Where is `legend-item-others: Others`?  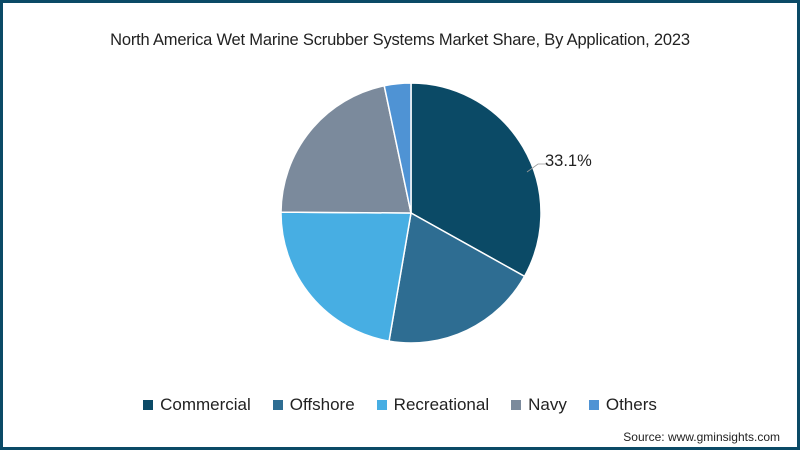
legend-item-others: Others is located at coordinates (622, 405).